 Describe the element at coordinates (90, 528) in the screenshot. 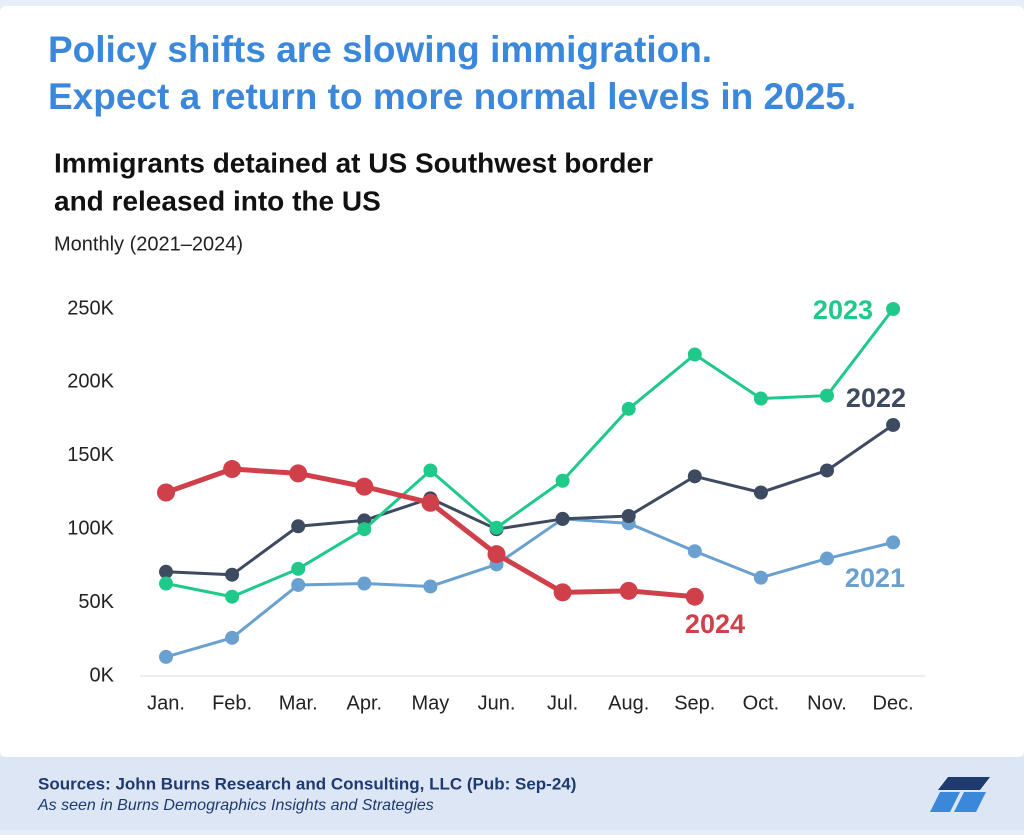

I see `y-tick-label: 100K` at that location.